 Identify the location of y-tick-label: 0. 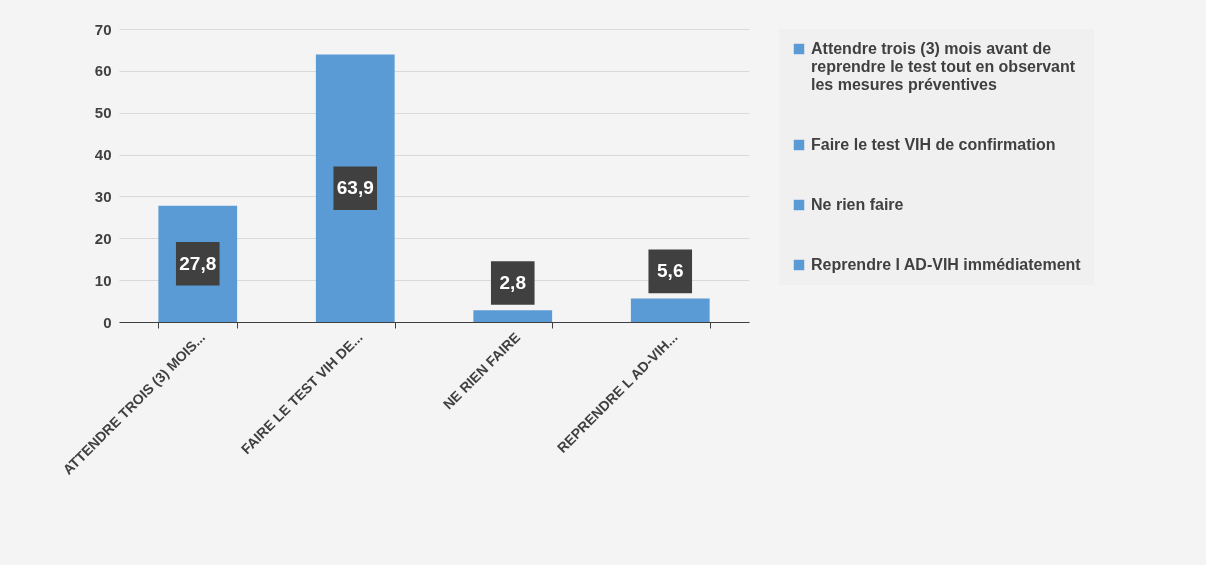
(107, 322).